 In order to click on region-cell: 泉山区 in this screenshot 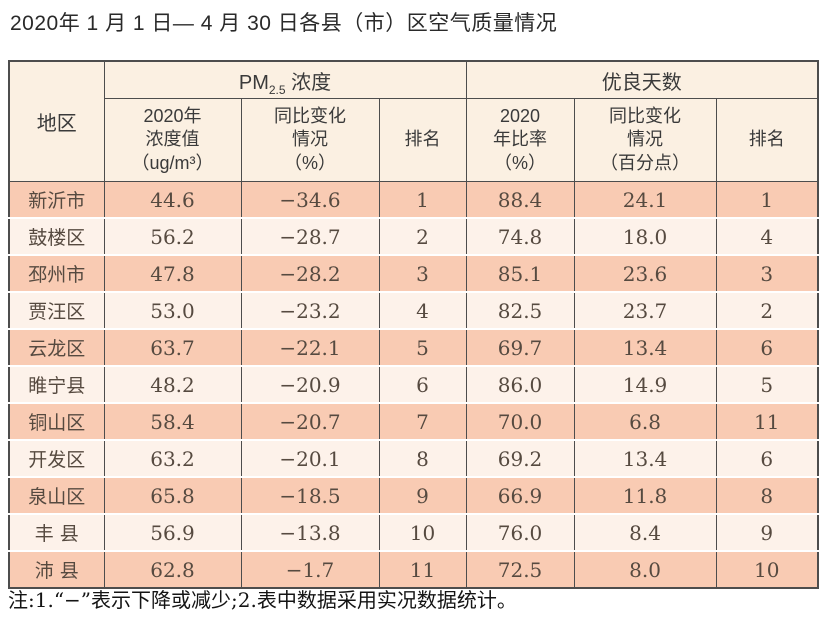, I will do `click(56, 495)`.